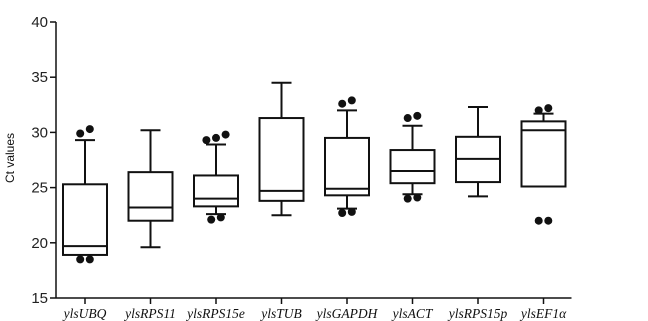  Describe the element at coordinates (39, 298) in the screenshot. I see `y-tick-label: 15` at that location.